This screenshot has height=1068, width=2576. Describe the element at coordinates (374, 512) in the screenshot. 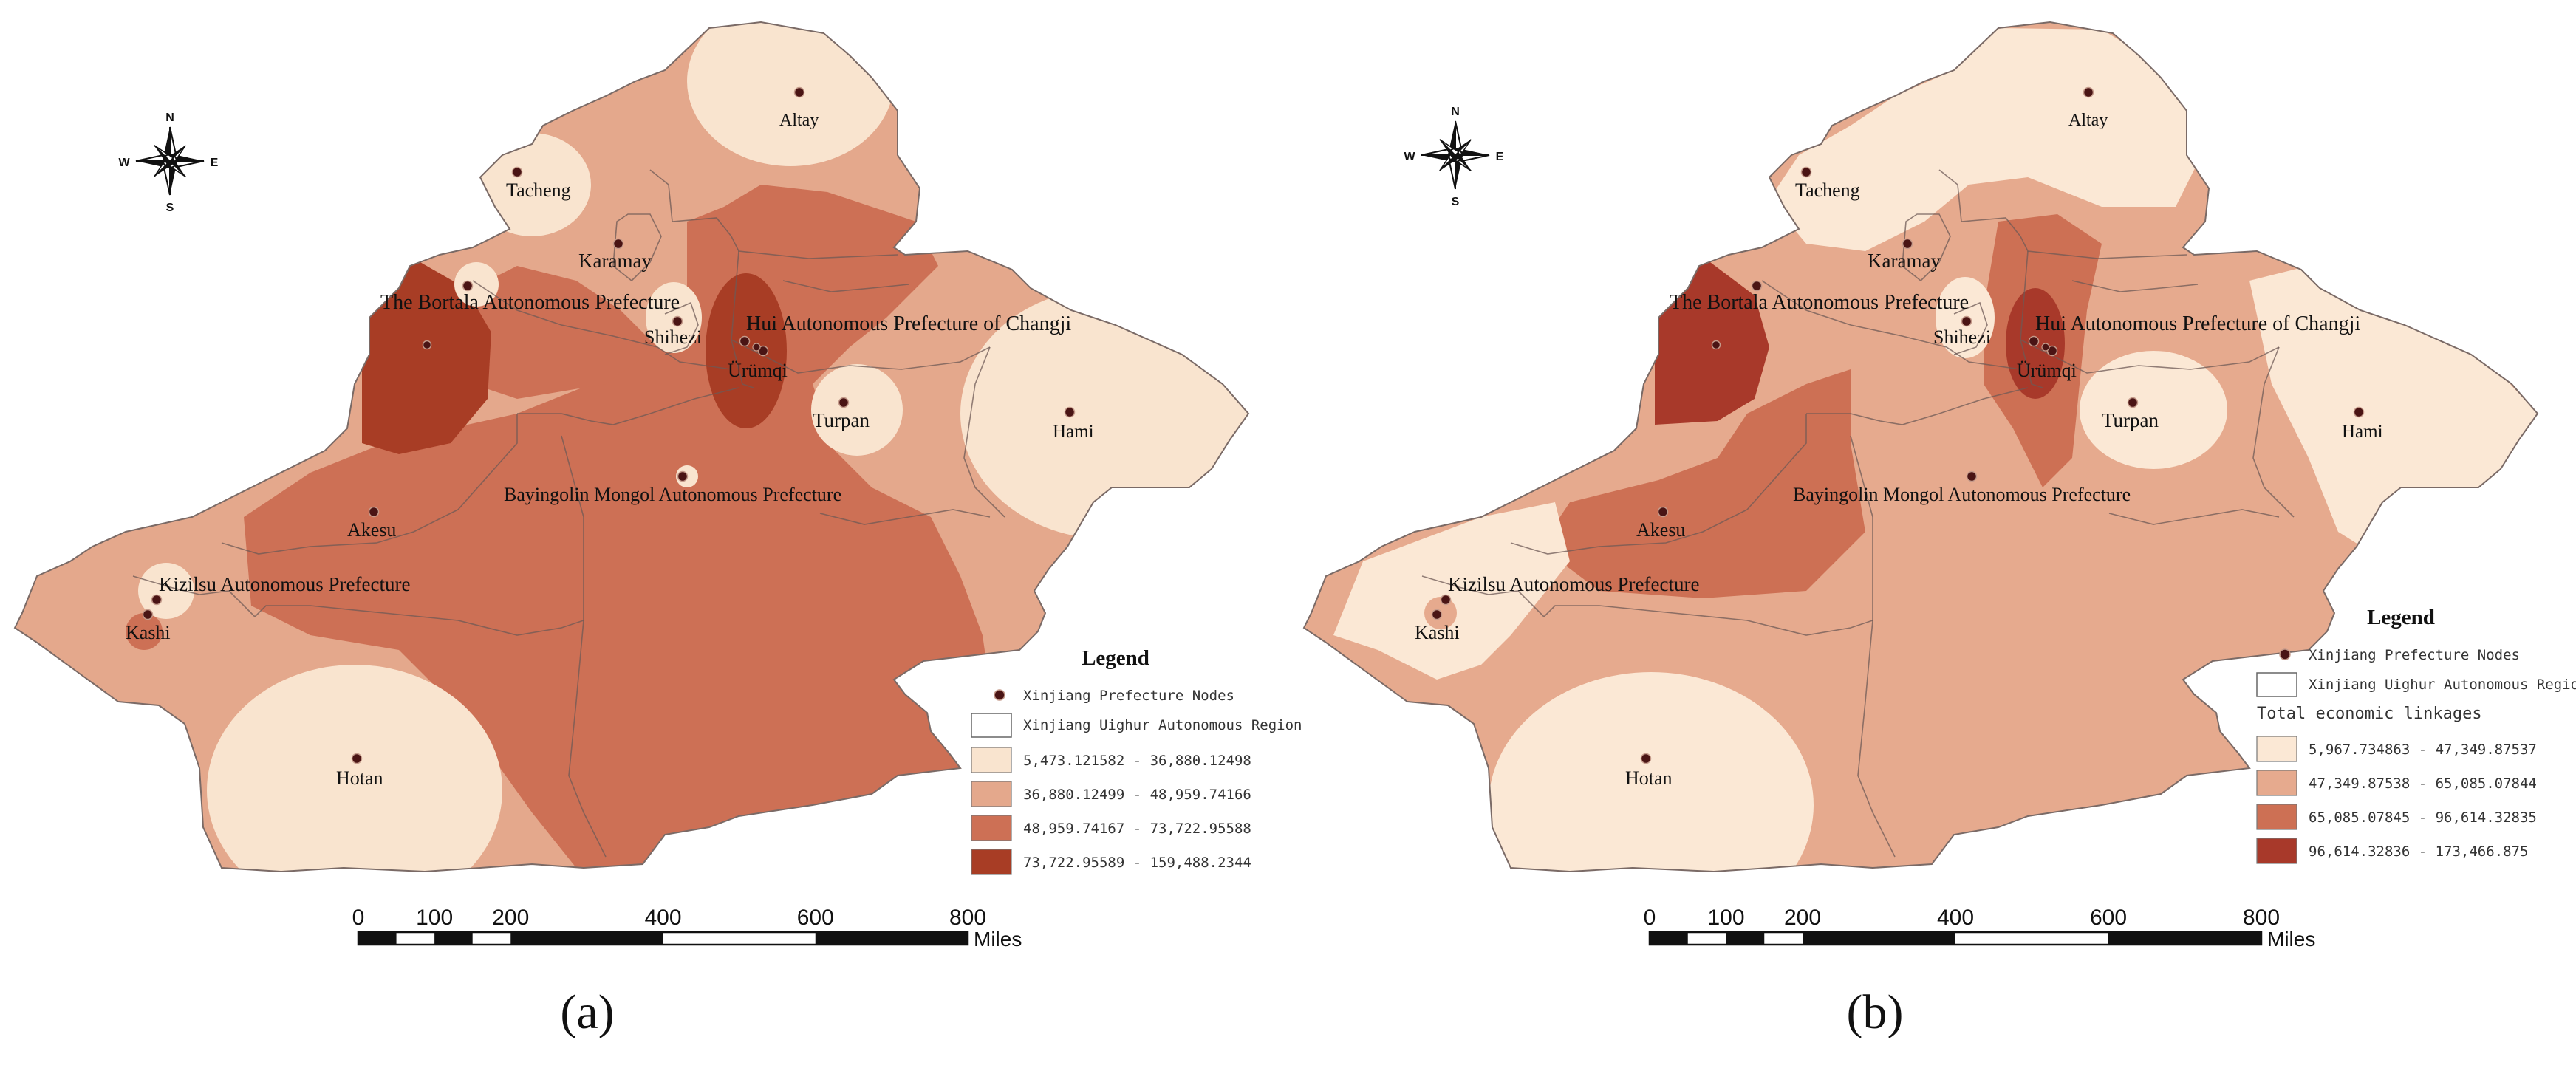

I see `node-marker-akesu` at that location.